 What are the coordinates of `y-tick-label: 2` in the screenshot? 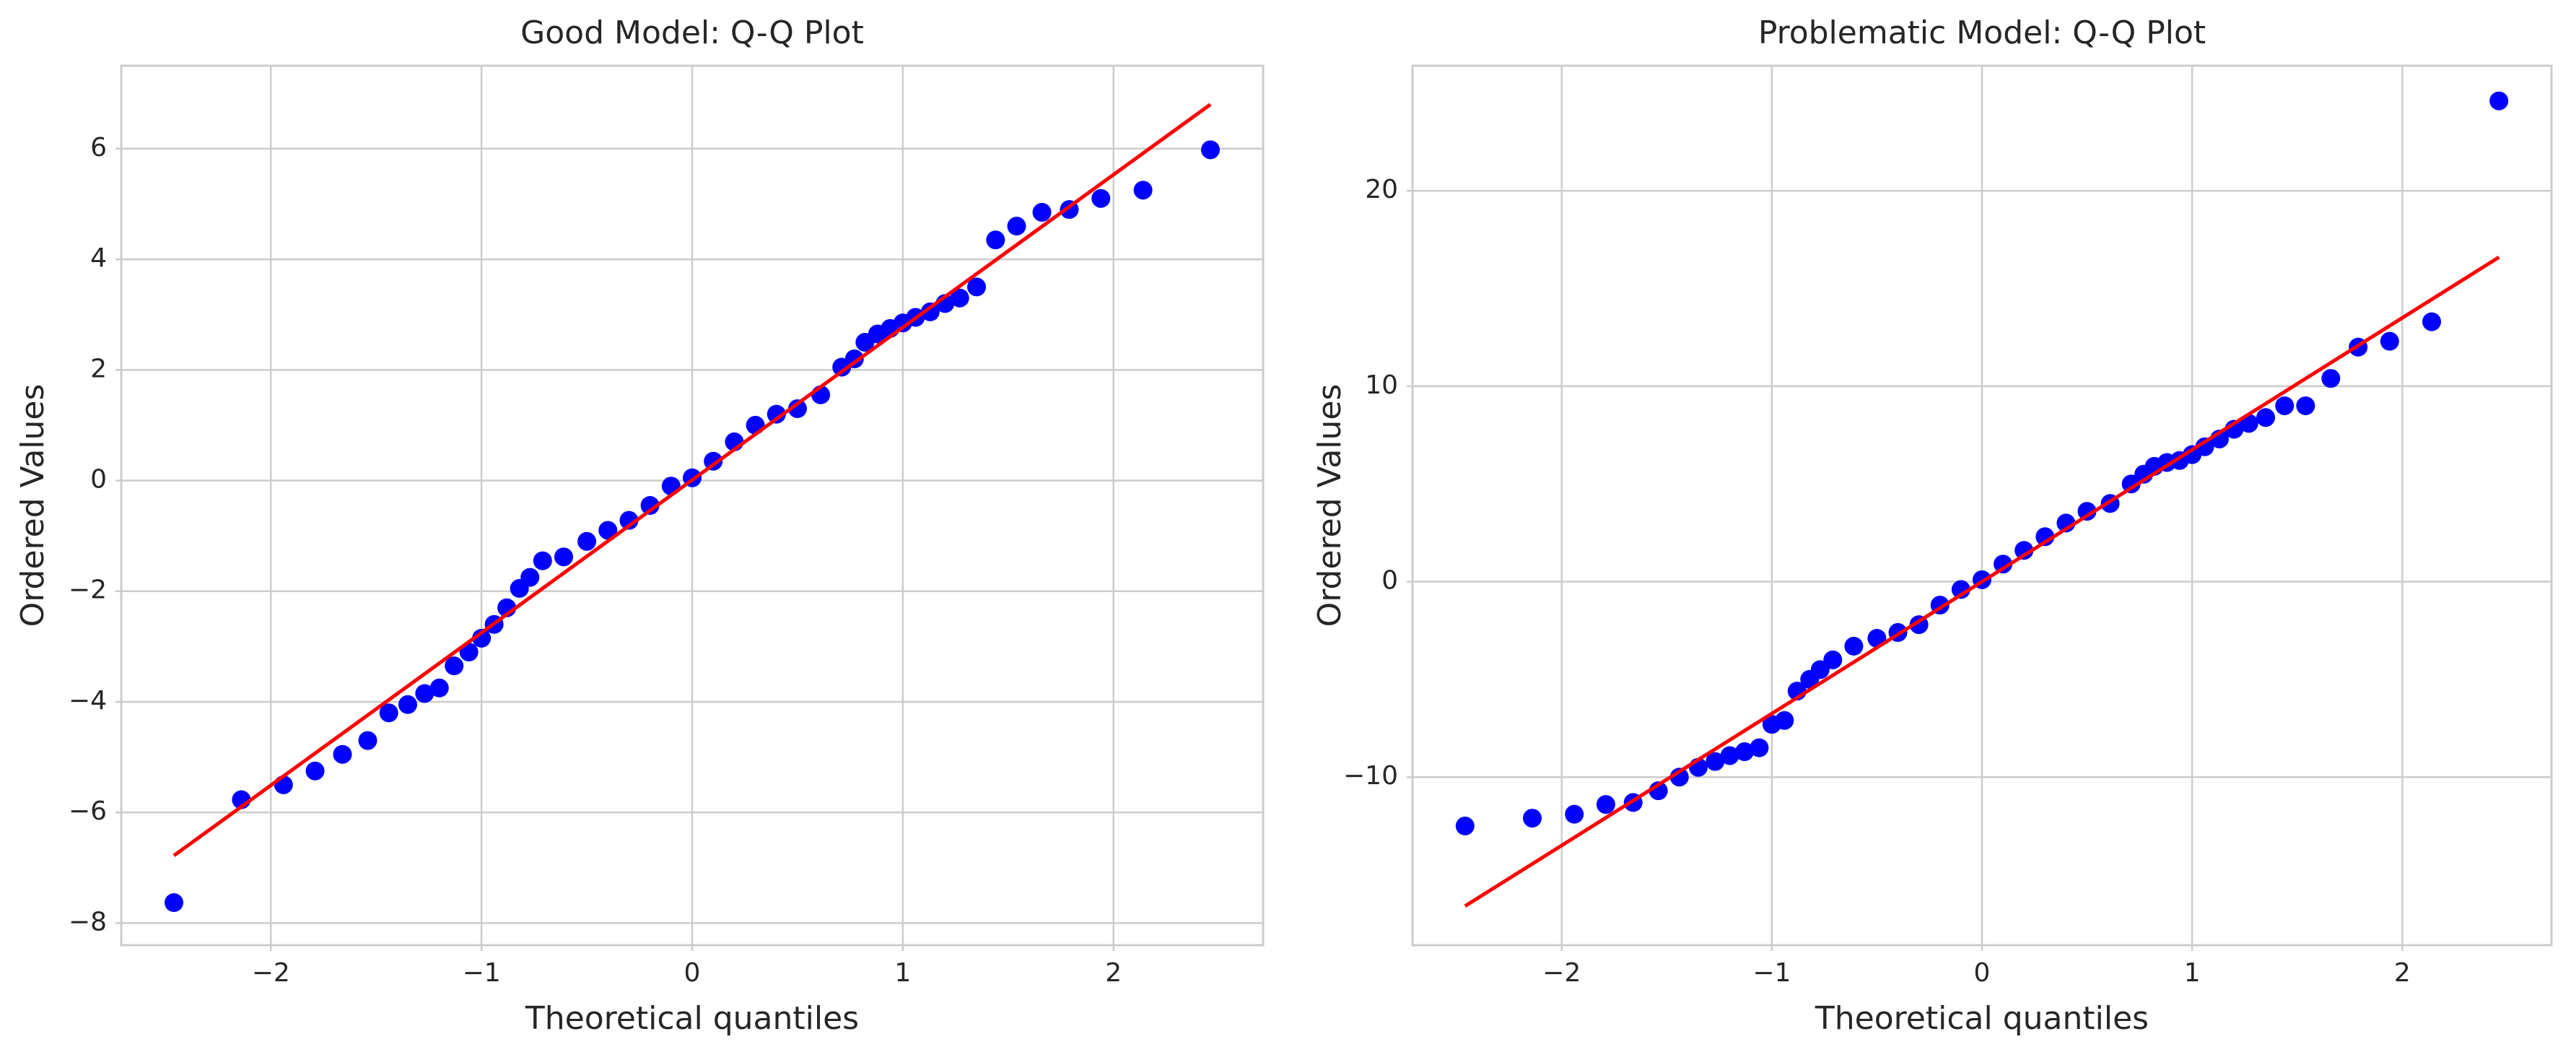 It's located at (98, 368).